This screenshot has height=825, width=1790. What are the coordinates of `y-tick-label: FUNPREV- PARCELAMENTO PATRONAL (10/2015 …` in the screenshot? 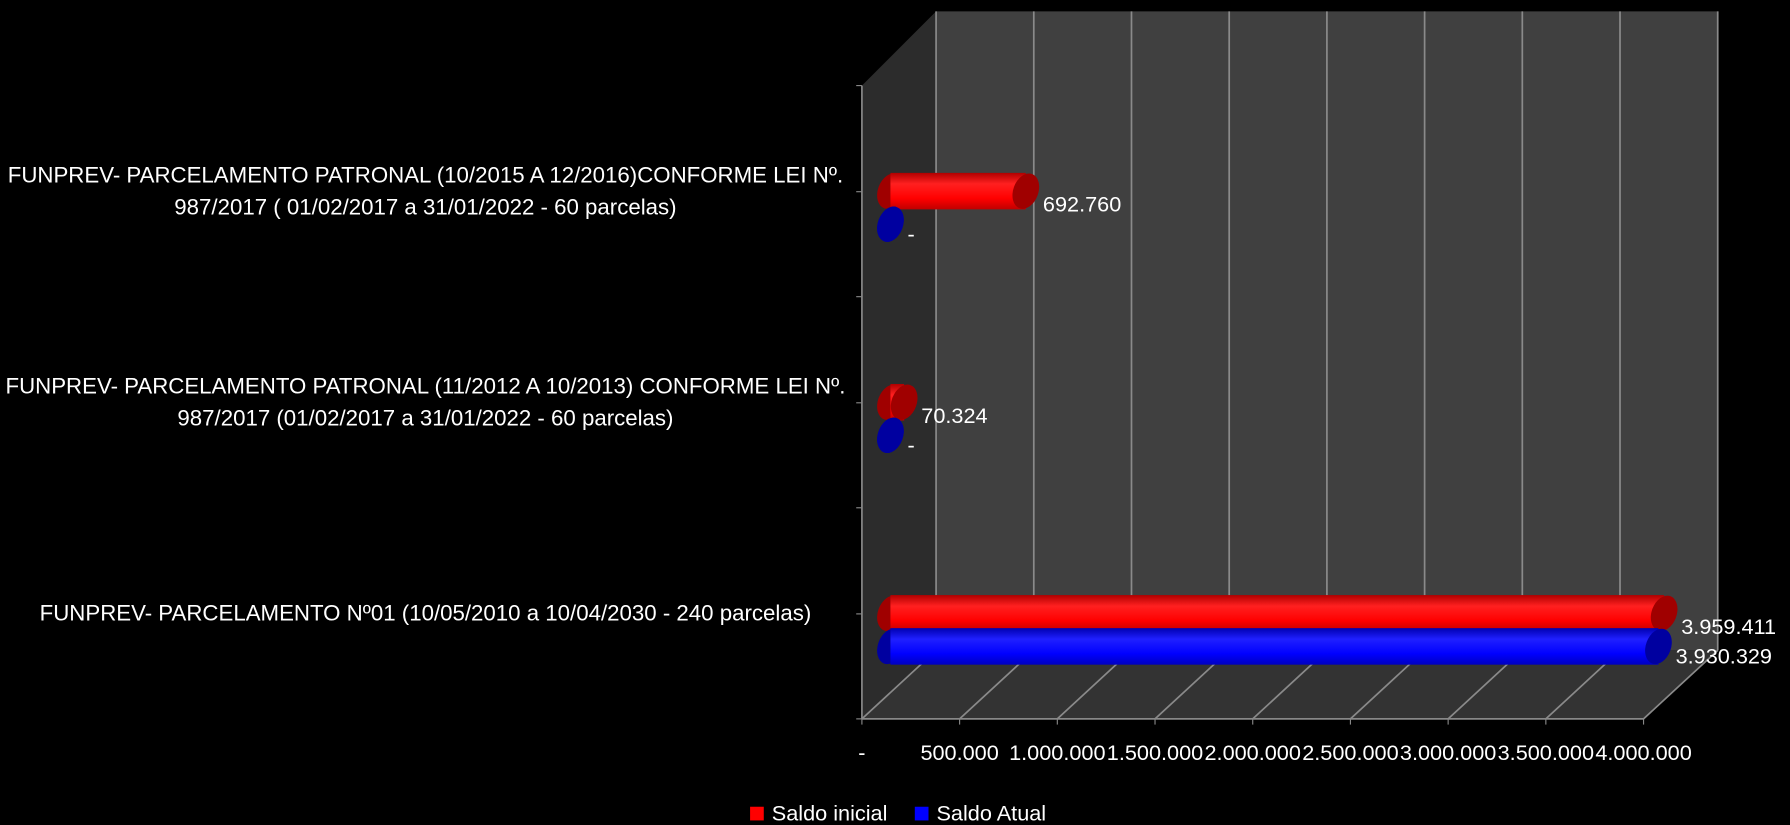 It's located at (425, 191).